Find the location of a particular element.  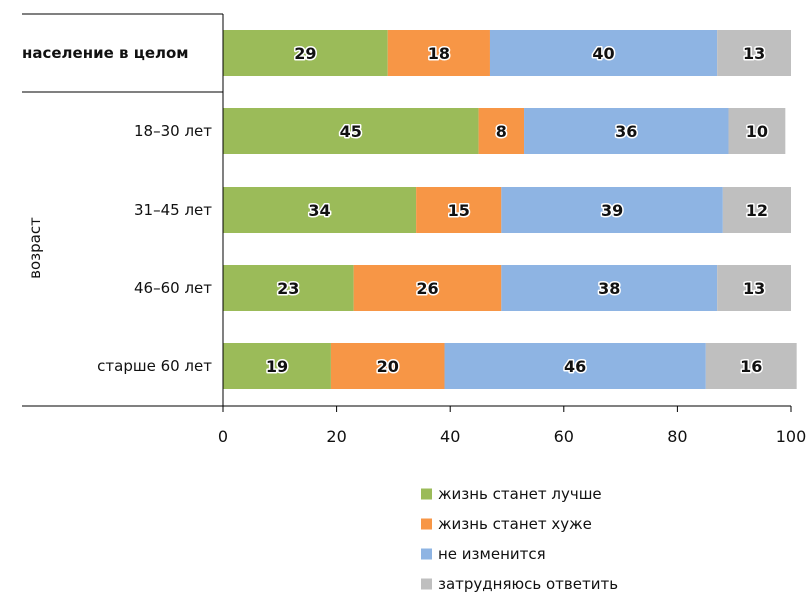

category-label: 18–30 лет is located at coordinates (173, 131).